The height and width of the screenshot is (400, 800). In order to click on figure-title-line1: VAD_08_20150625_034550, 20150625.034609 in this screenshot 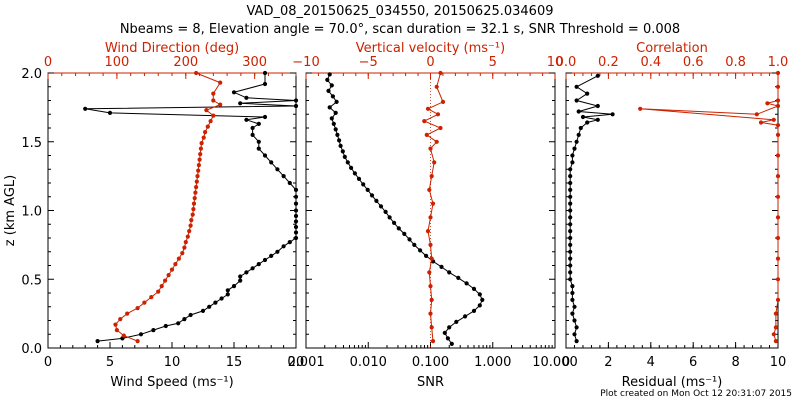, I will do `click(400, 11)`.